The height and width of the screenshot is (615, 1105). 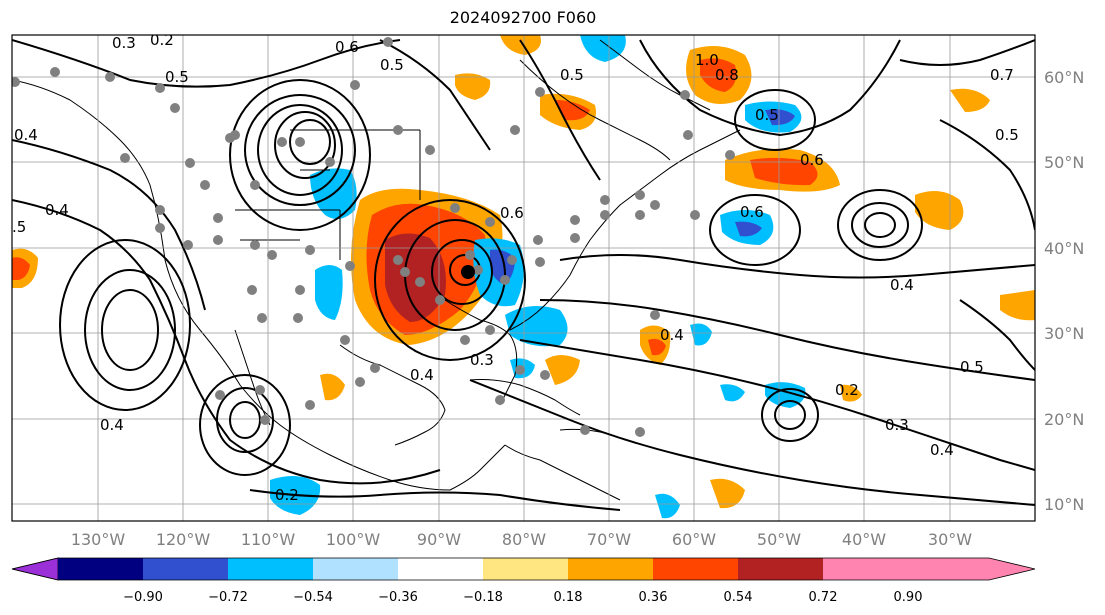 I want to click on svg-text: 30°N, so click(x=1064, y=333).